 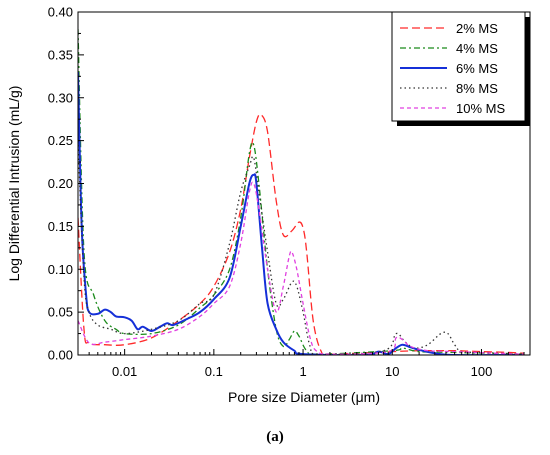 I want to click on y-tick-label: 0.00, so click(x=60, y=355).